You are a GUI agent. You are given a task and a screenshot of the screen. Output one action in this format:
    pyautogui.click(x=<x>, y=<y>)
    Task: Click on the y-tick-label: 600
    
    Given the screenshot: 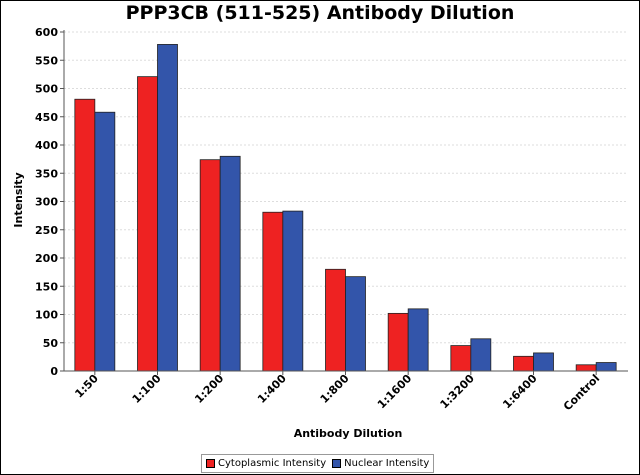 What is the action you would take?
    pyautogui.click(x=46, y=32)
    